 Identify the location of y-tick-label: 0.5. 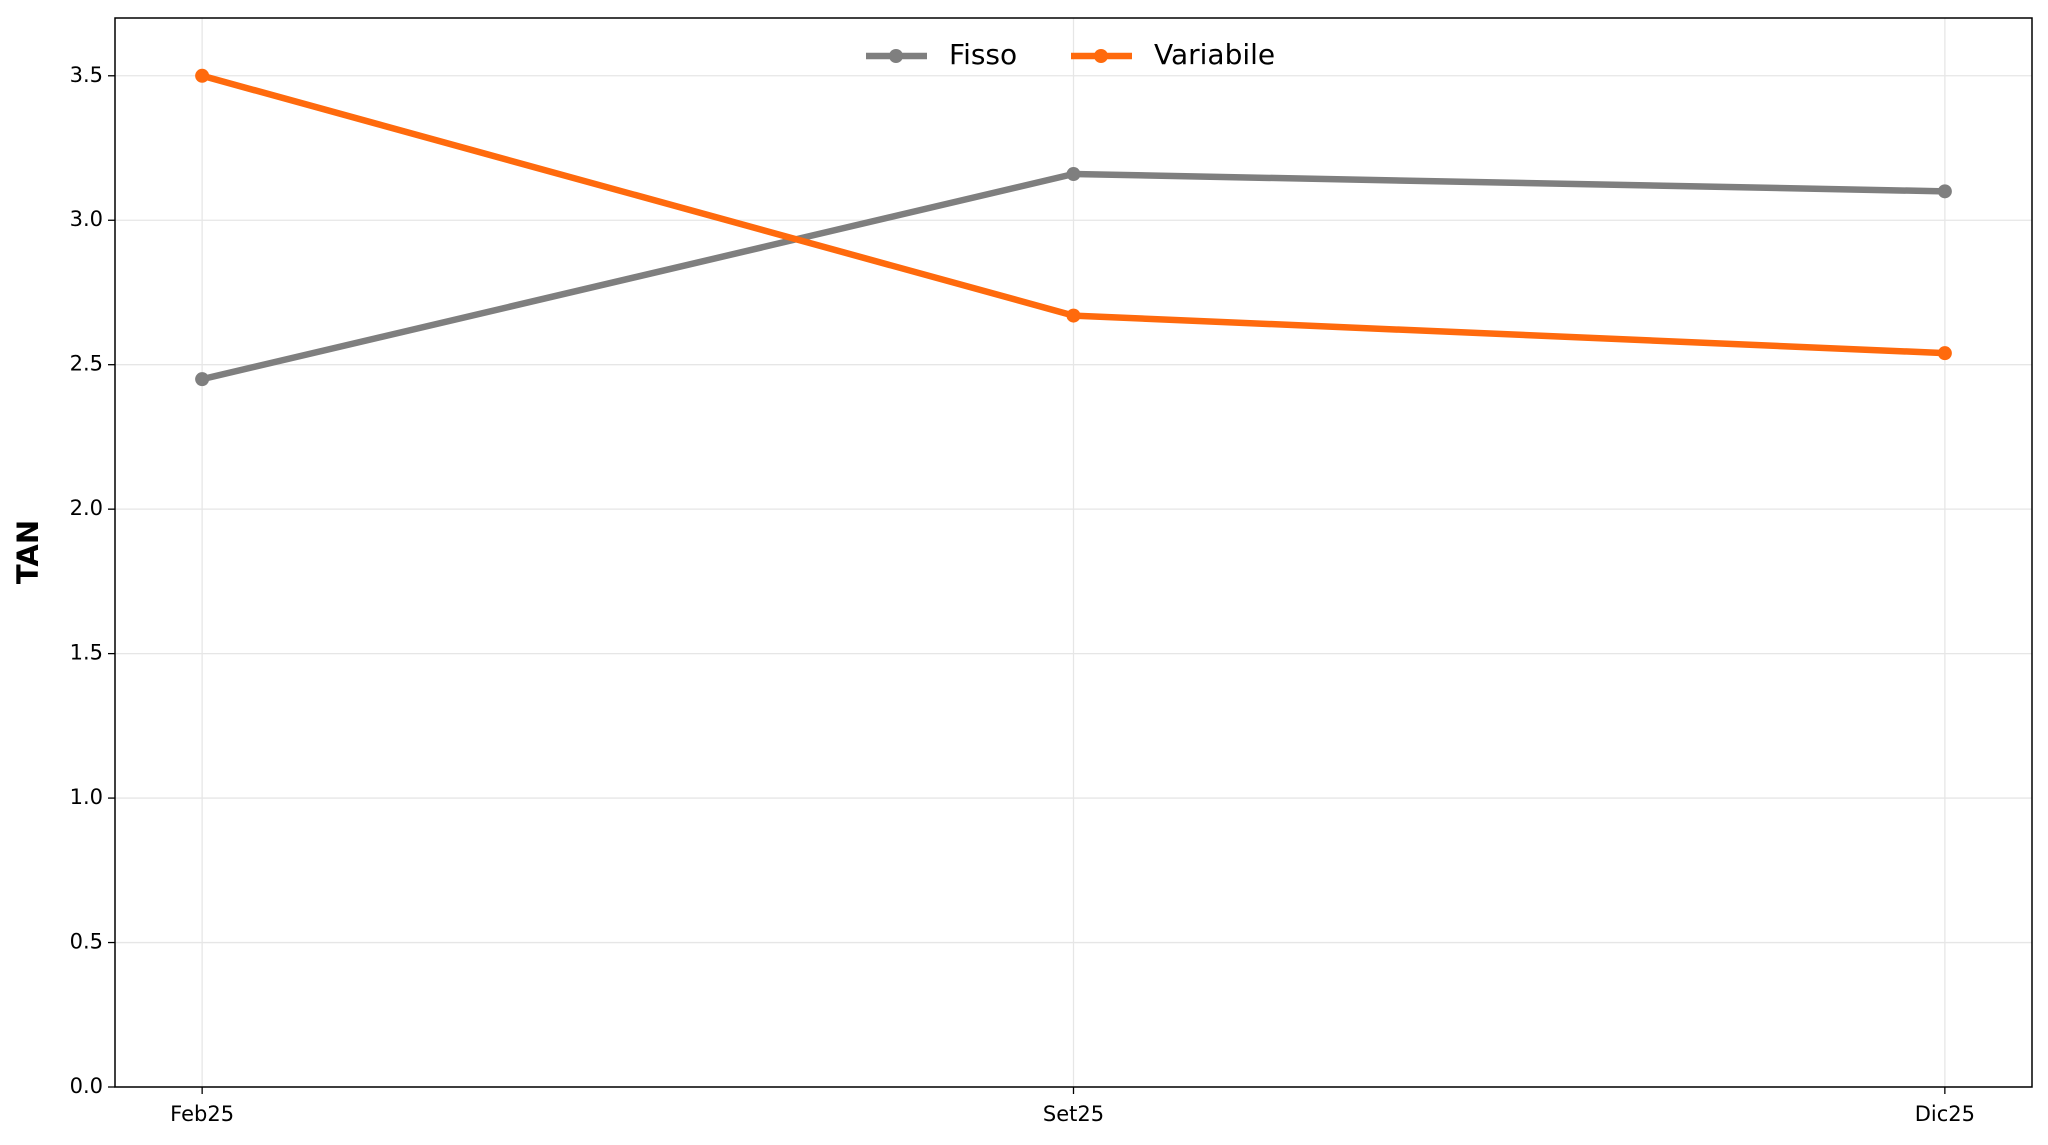
(86, 942).